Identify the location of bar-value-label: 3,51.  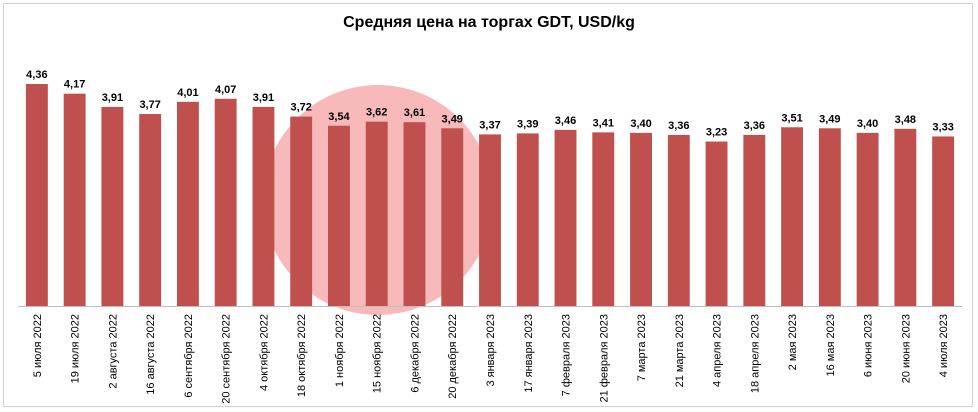
(791, 118).